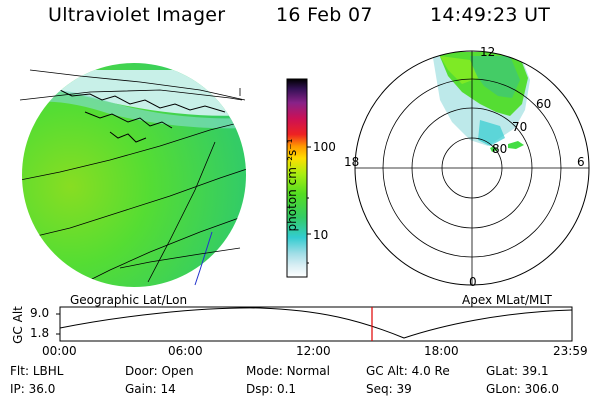 The image size is (600, 400). What do you see at coordinates (271, 389) in the screenshot?
I see `info-dsp: Dsp: 0.1` at bounding box center [271, 389].